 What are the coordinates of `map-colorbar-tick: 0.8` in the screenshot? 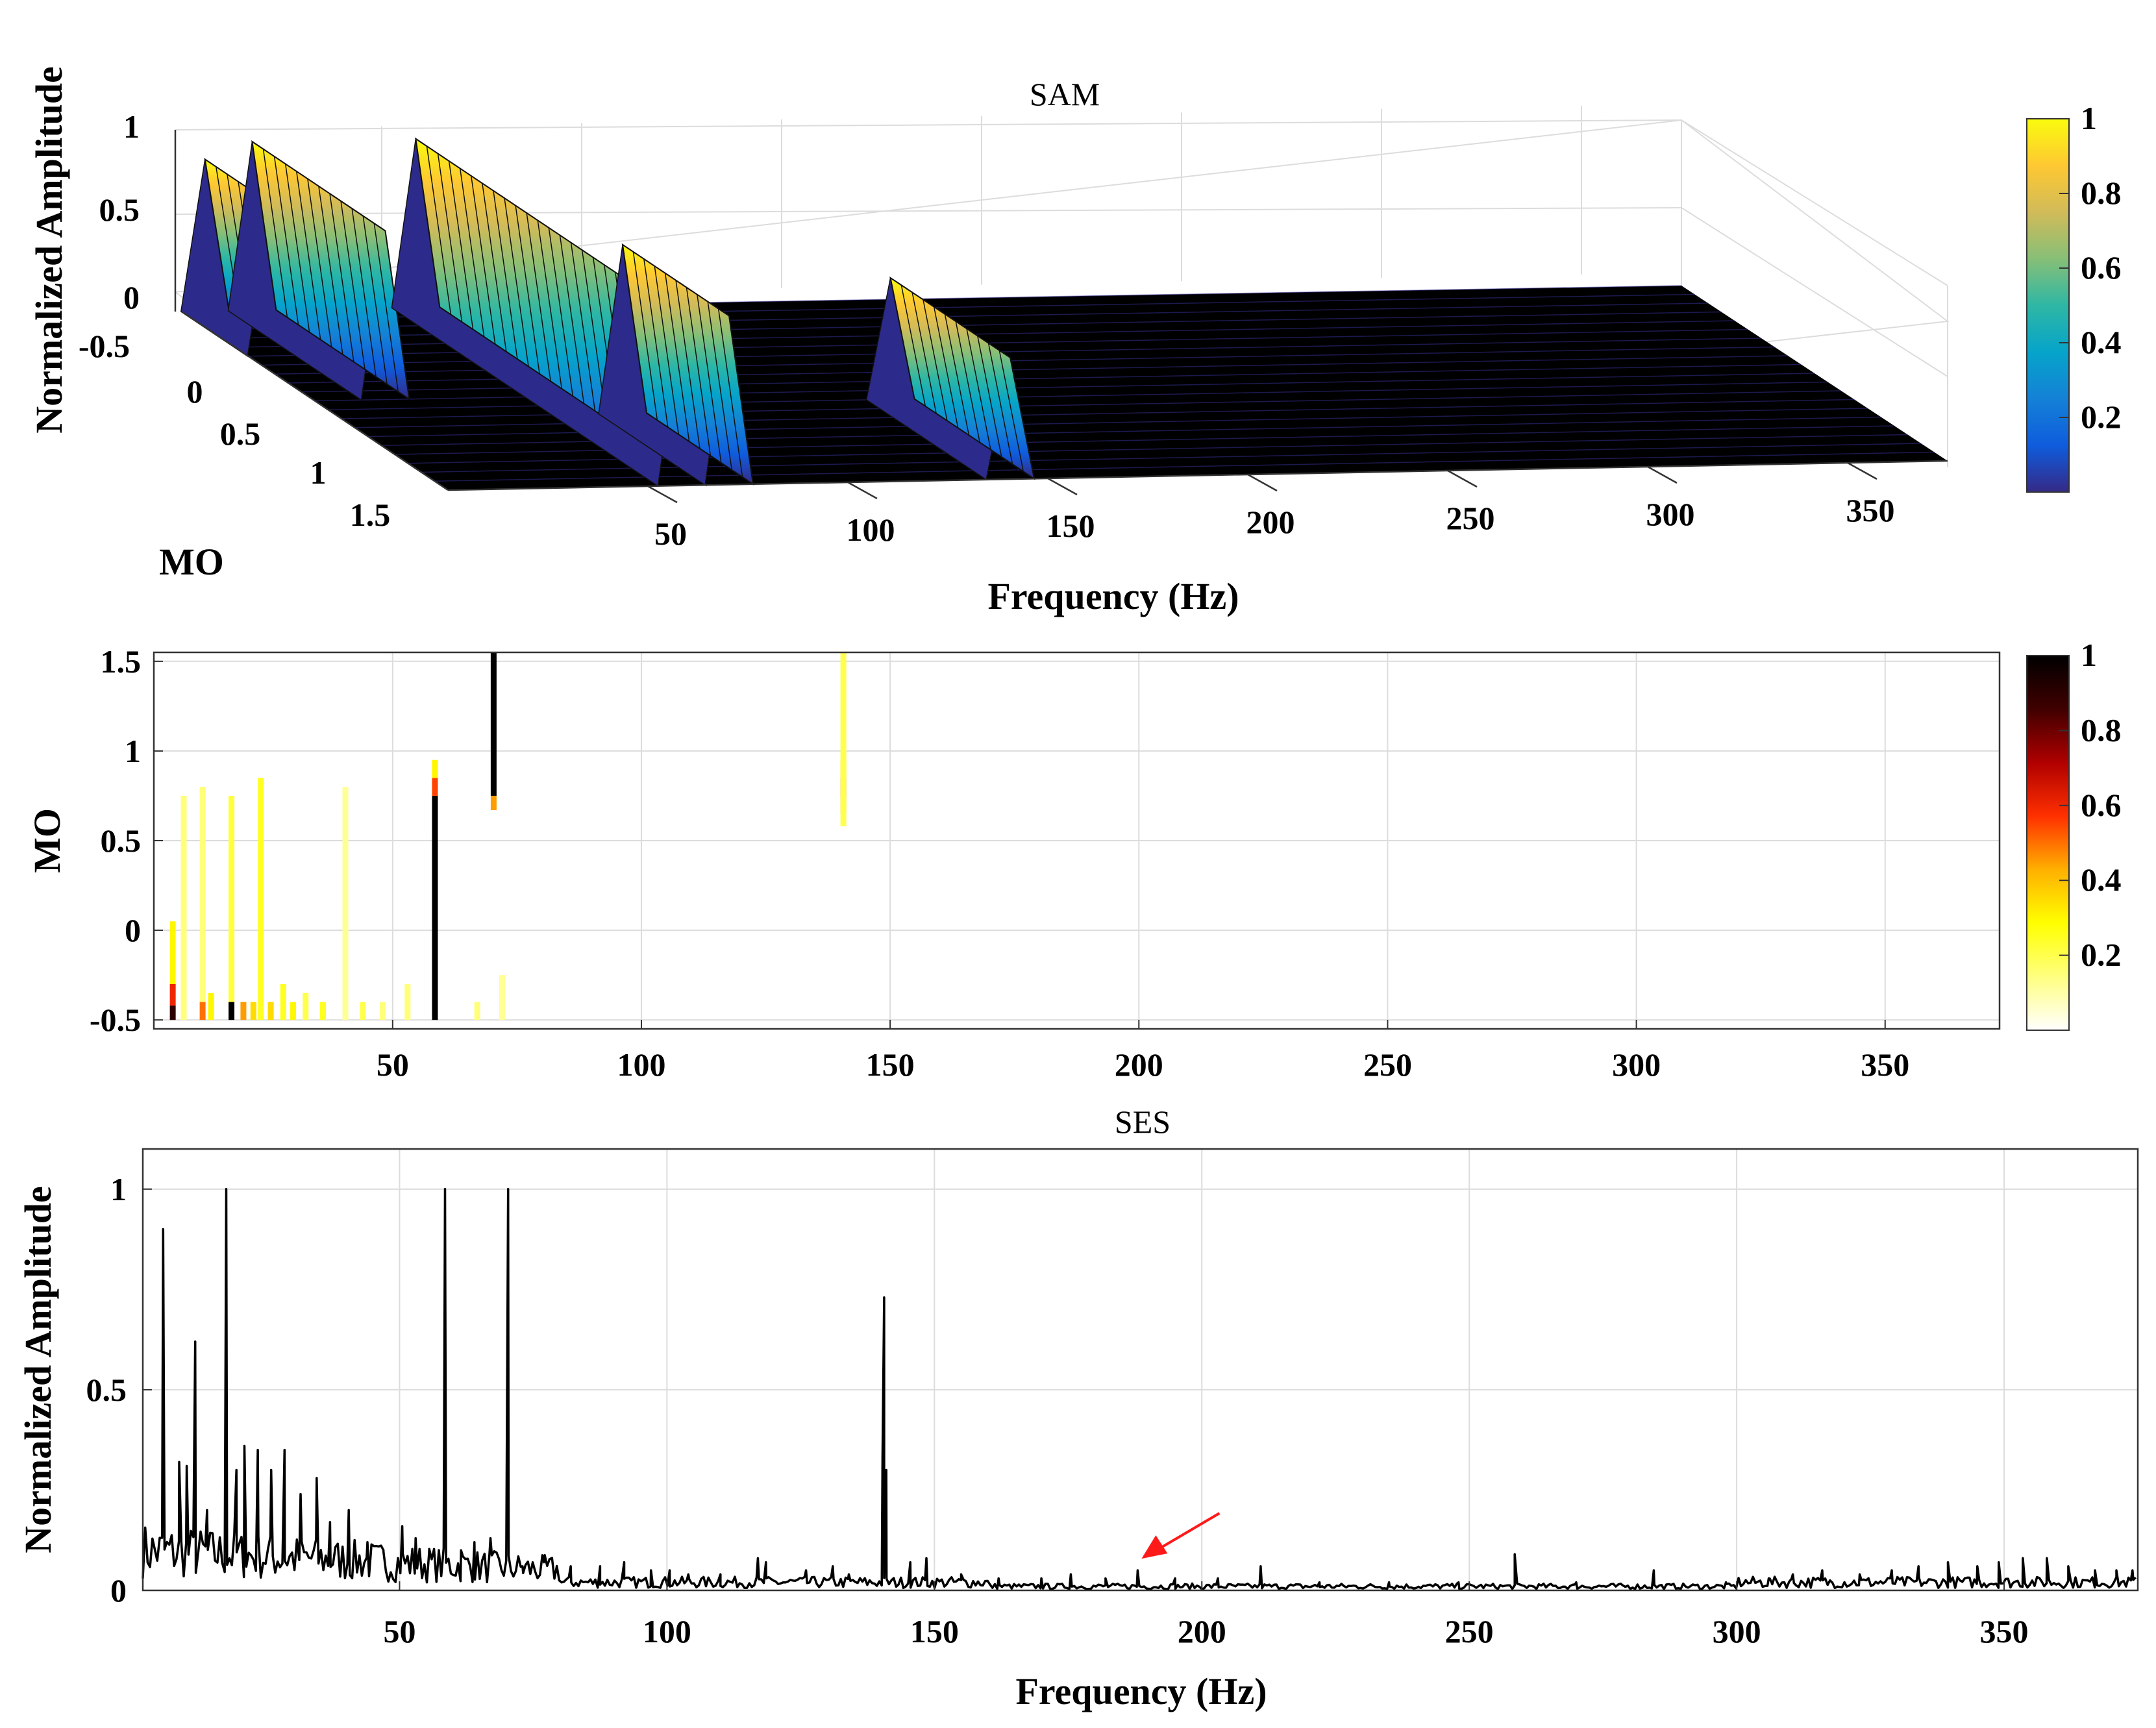 It's located at (2101, 729).